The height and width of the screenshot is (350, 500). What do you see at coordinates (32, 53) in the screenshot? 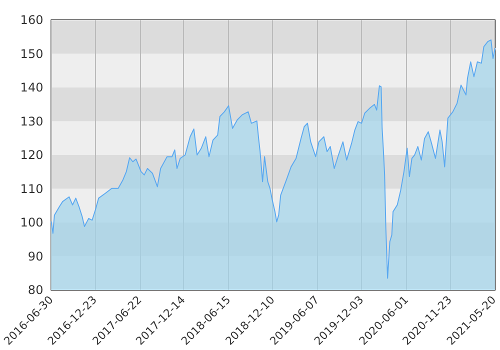
I see `y-tick-label: 150` at bounding box center [32, 53].